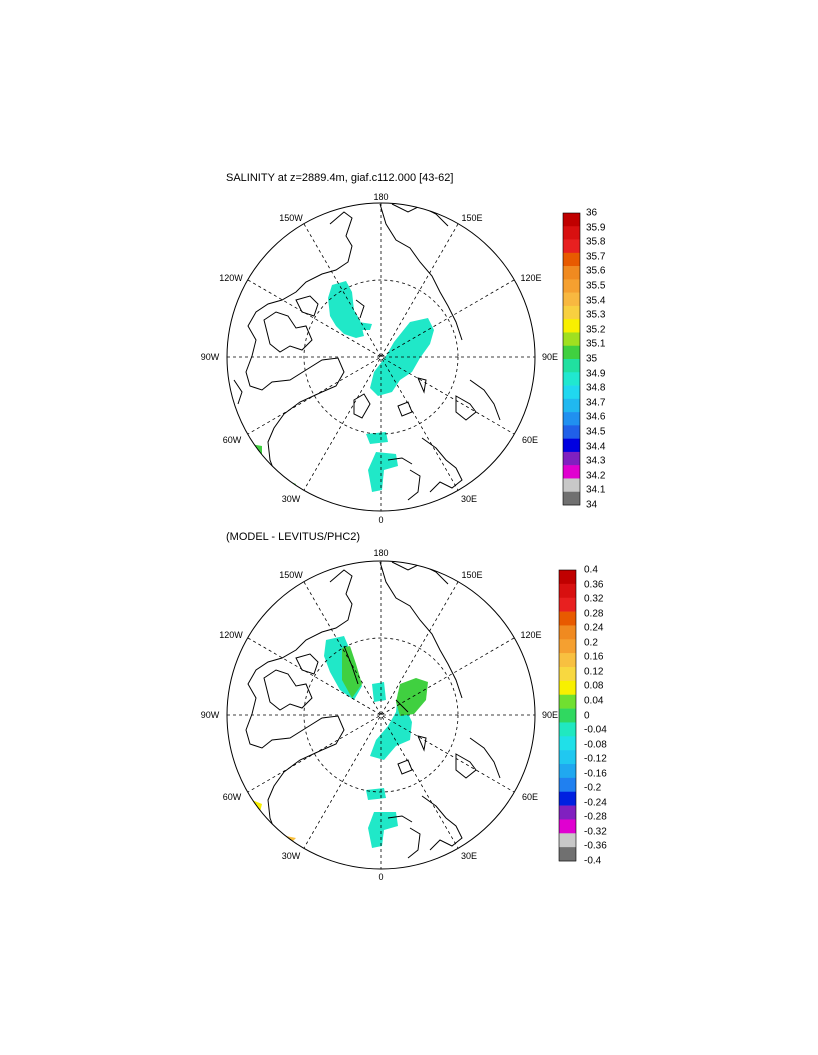 The width and height of the screenshot is (818, 1055). I want to click on colorbar-tick-label: 34.6, so click(596, 417).